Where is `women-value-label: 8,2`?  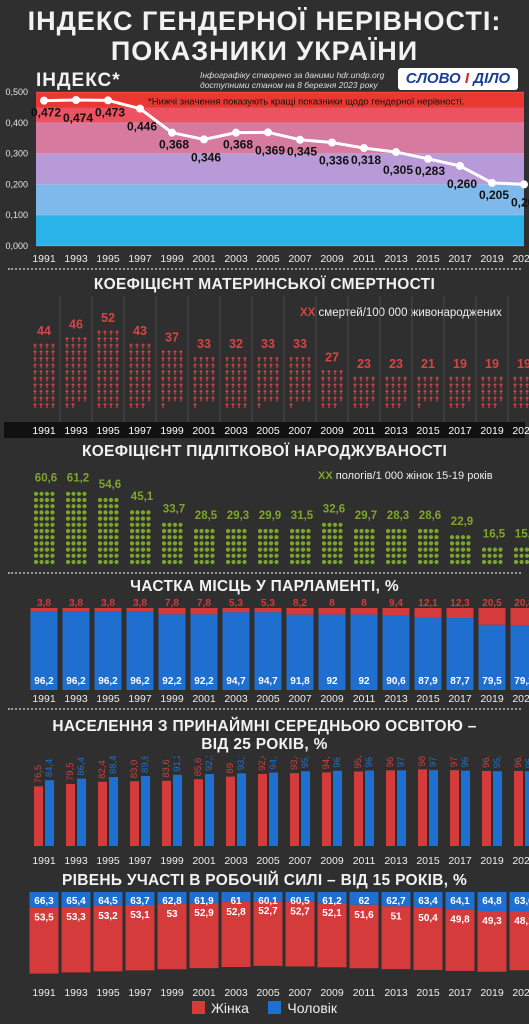
women-value-label: 8,2 is located at coordinates (300, 603).